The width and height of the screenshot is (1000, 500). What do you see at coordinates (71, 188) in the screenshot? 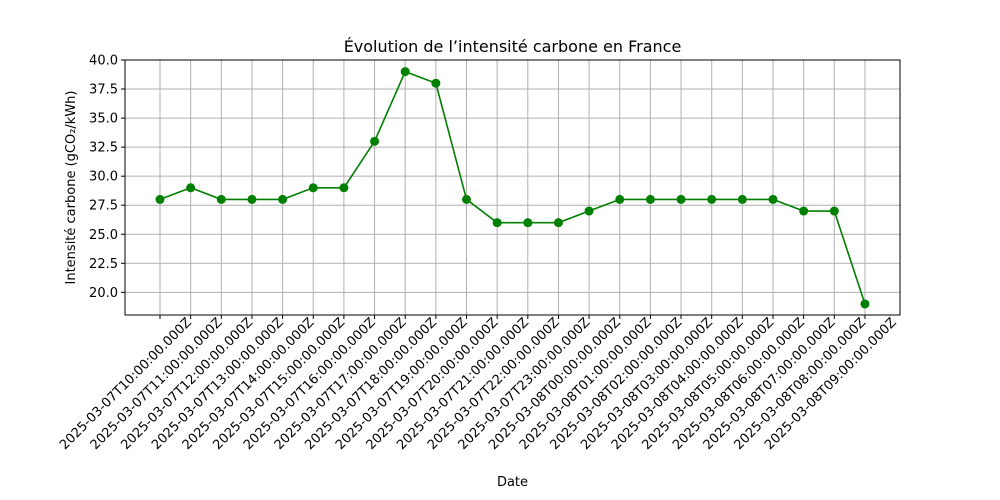
I see `y-axis-label: Intensité carbone (gCO₂/kWh)` at bounding box center [71, 188].